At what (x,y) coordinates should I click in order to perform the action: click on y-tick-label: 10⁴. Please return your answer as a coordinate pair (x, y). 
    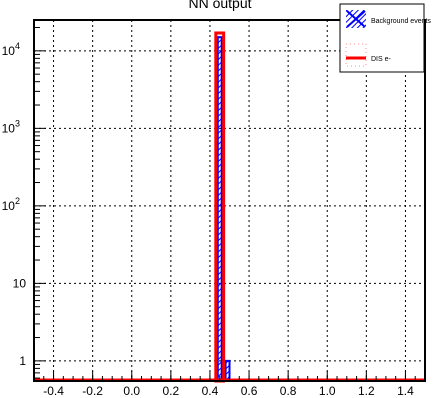
    Looking at the image, I should click on (11, 49).